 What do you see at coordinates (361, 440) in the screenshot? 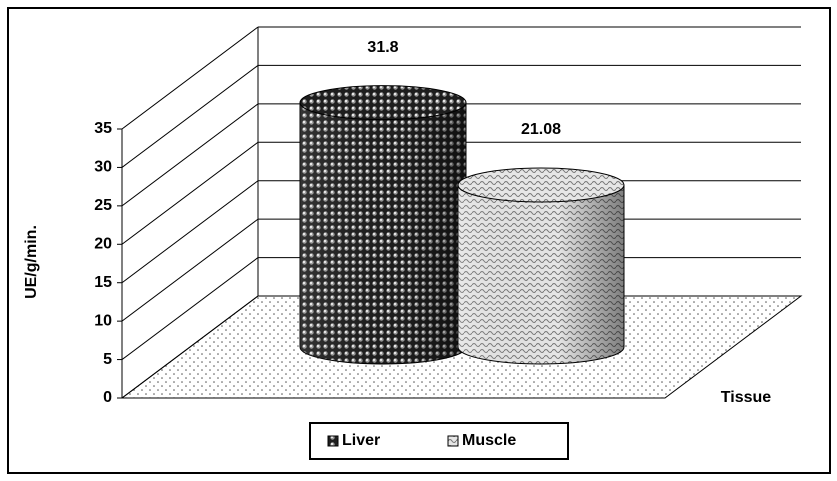
I see `legend-label: Liver` at bounding box center [361, 440].